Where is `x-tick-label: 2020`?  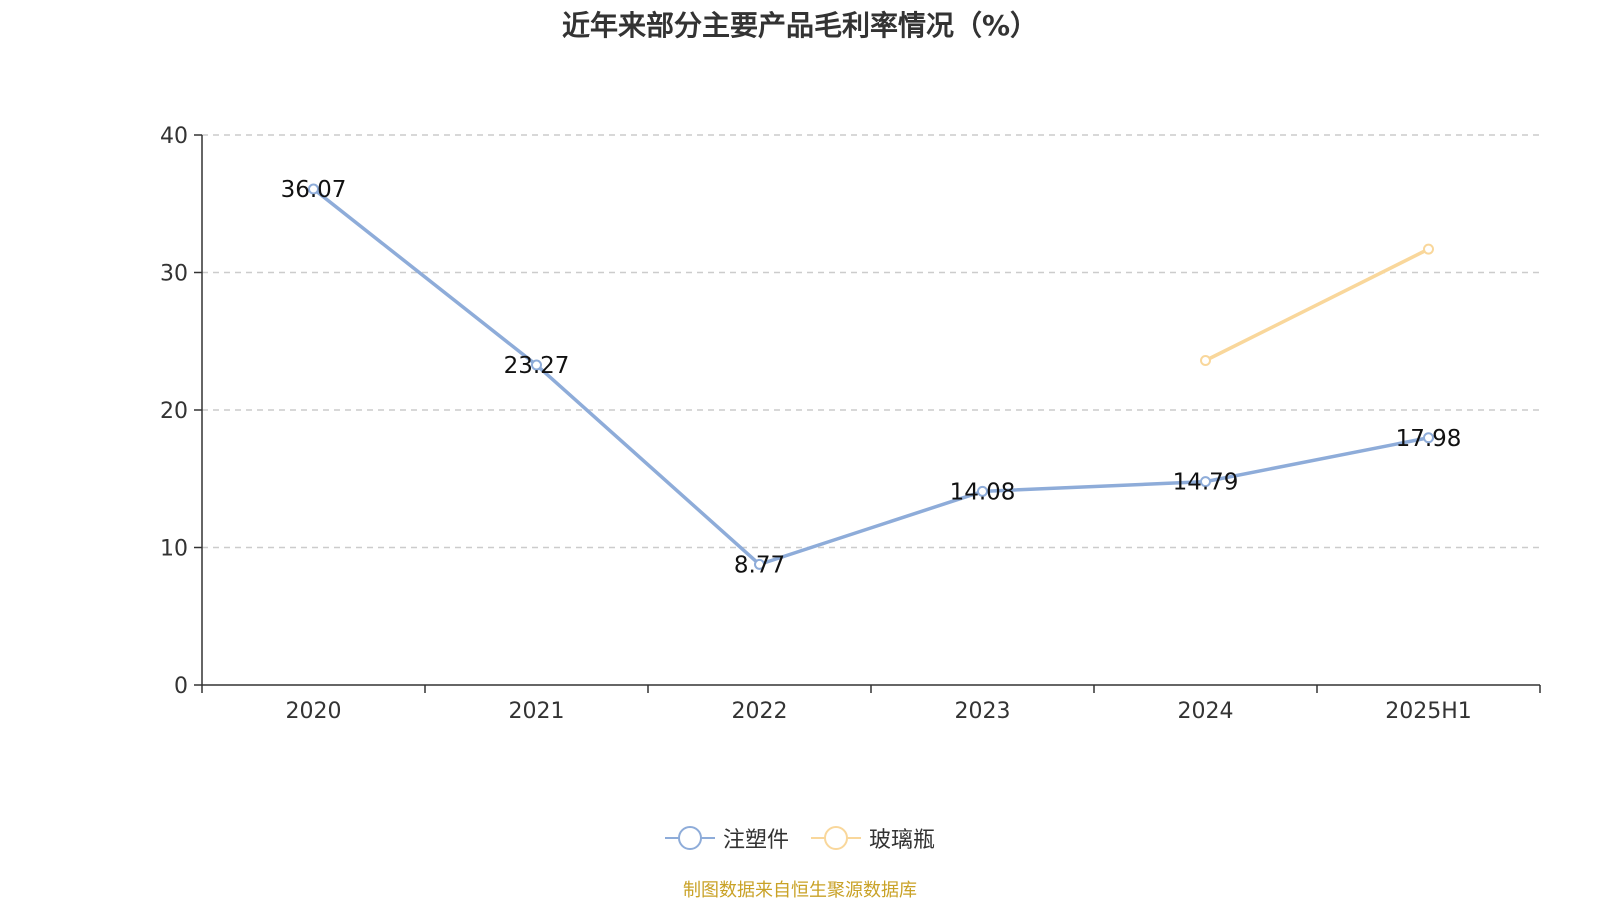 x-tick-label: 2020 is located at coordinates (314, 711).